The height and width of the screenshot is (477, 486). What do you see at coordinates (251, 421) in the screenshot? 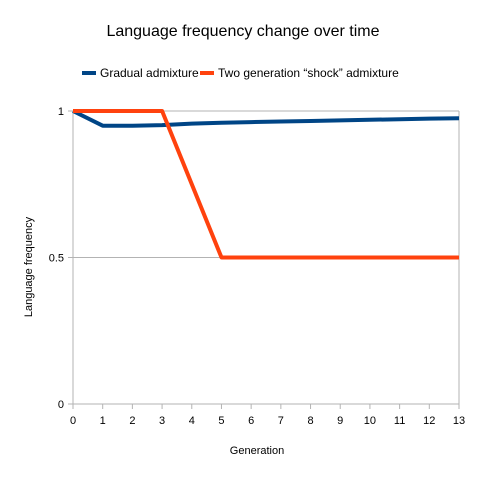
I see `x-tick-label: 6` at bounding box center [251, 421].